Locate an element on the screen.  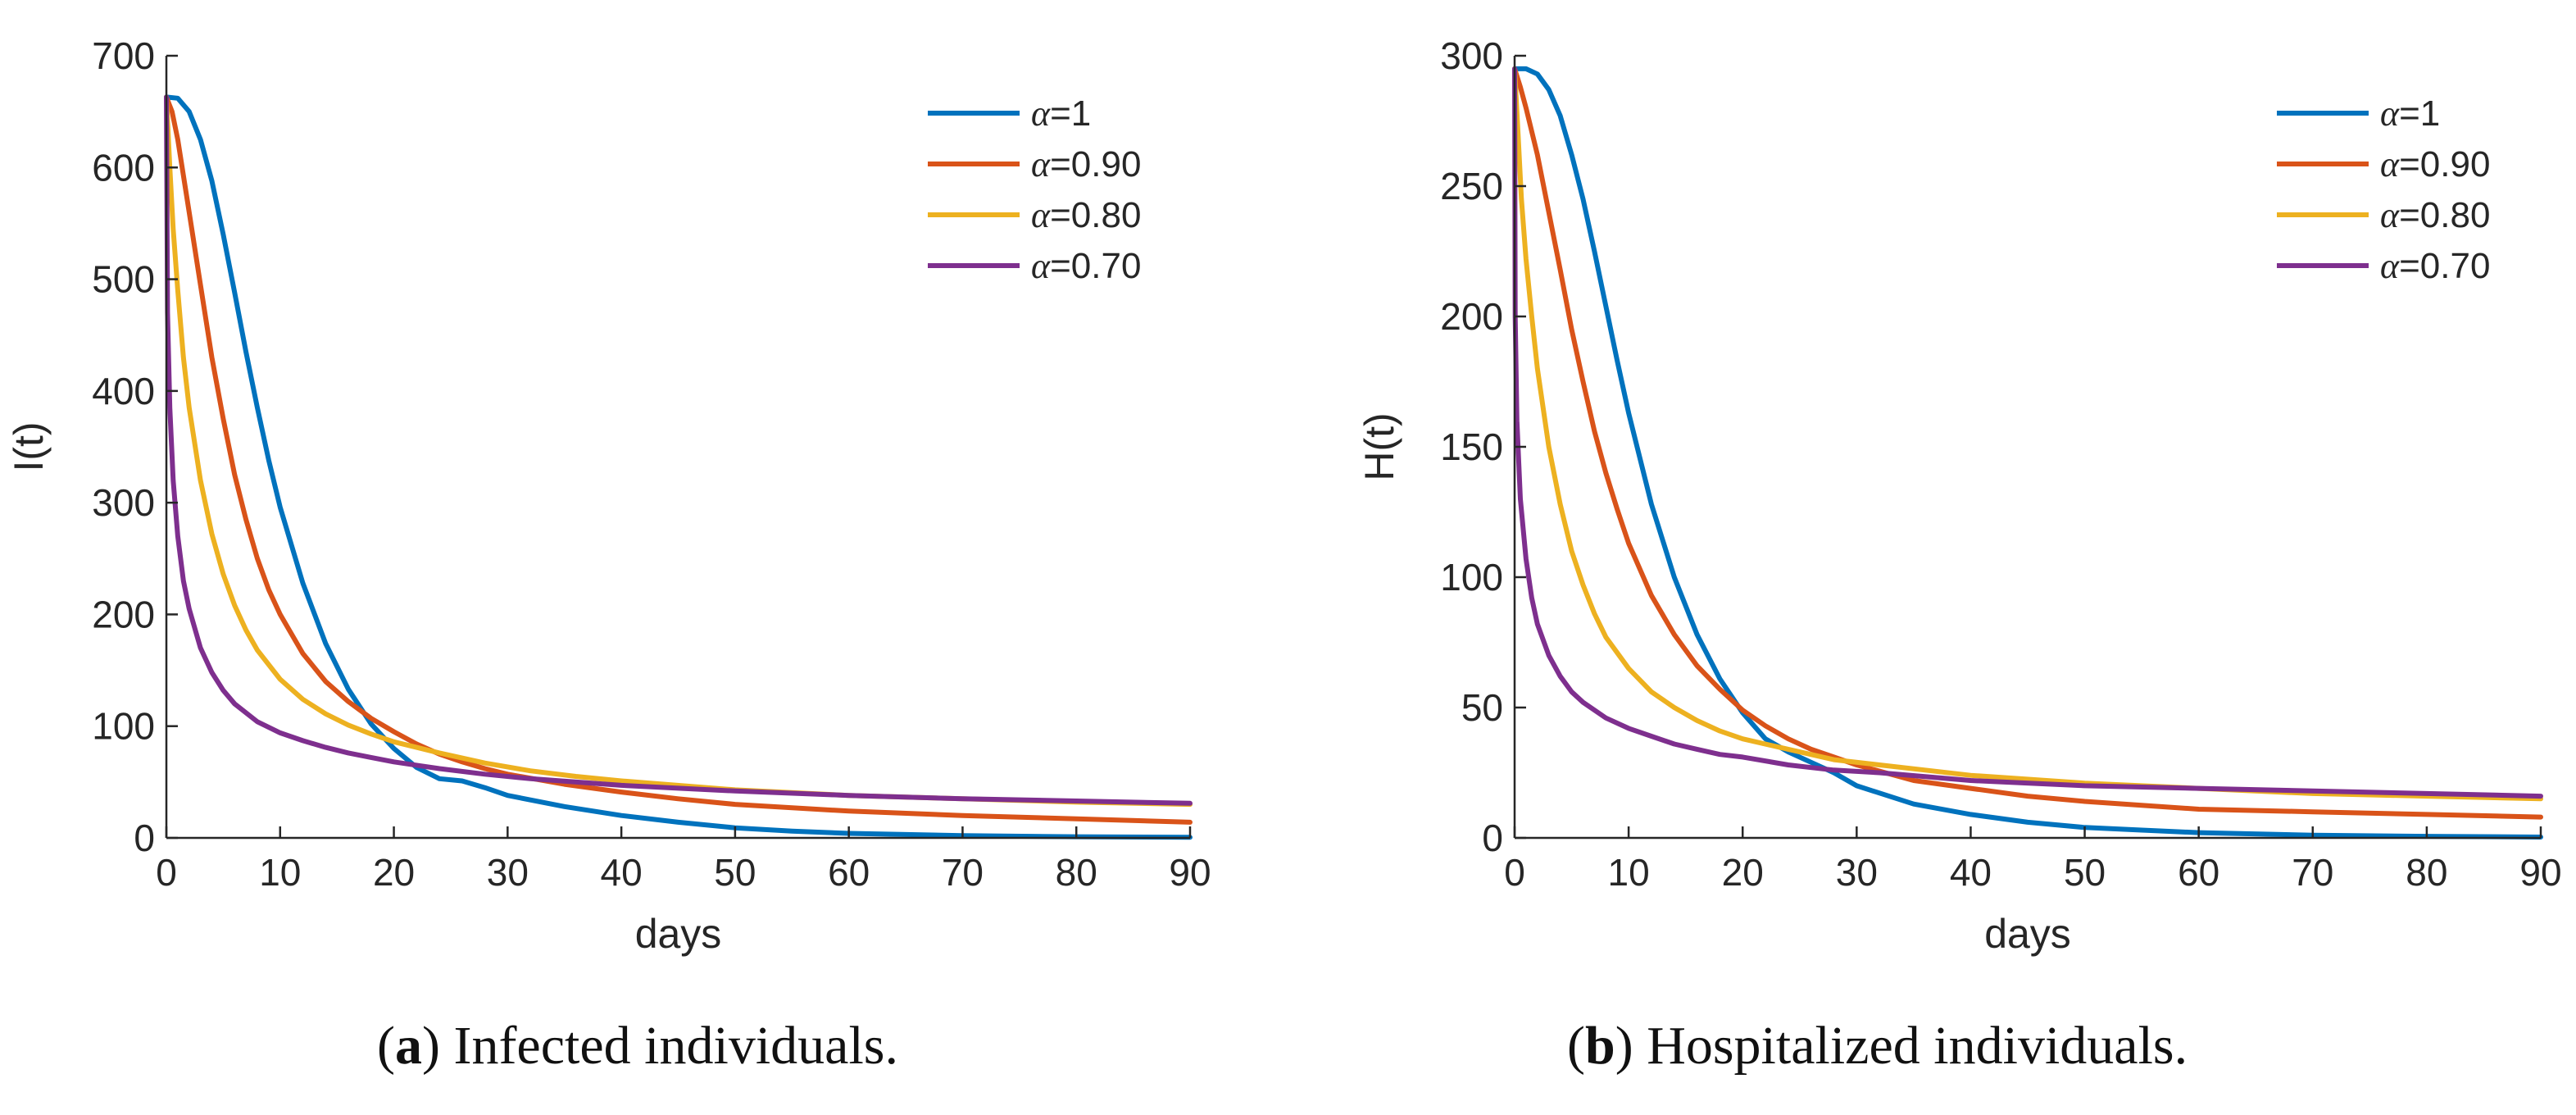
caption-a-text: Infected individuals. is located at coordinates (675, 1046).